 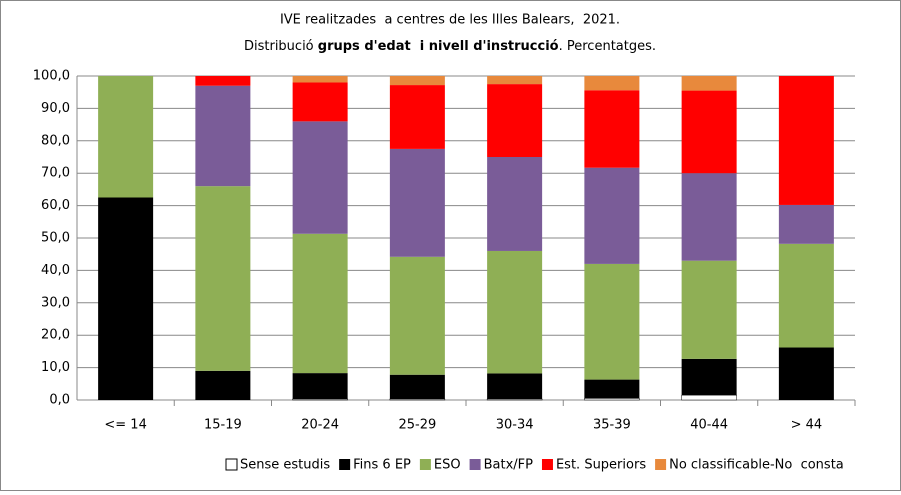 I want to click on y-tick-label: 70,0, so click(x=55, y=173).